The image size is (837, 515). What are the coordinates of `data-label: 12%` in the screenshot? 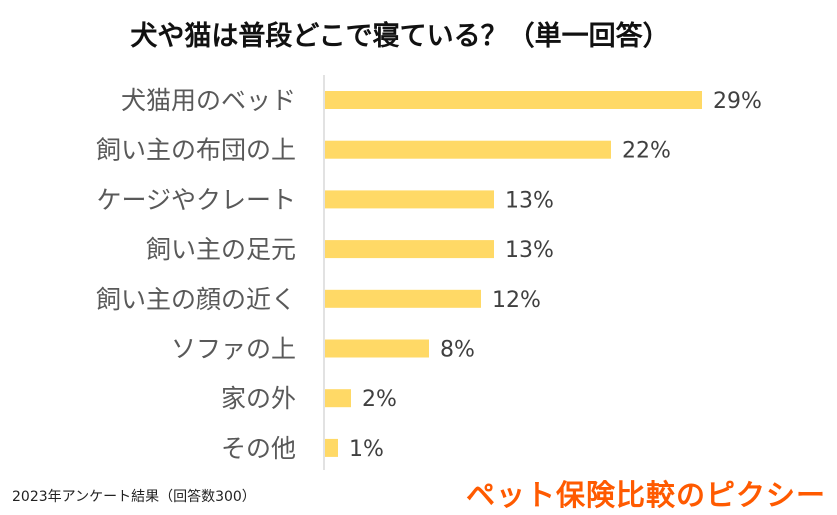 It's located at (516, 300).